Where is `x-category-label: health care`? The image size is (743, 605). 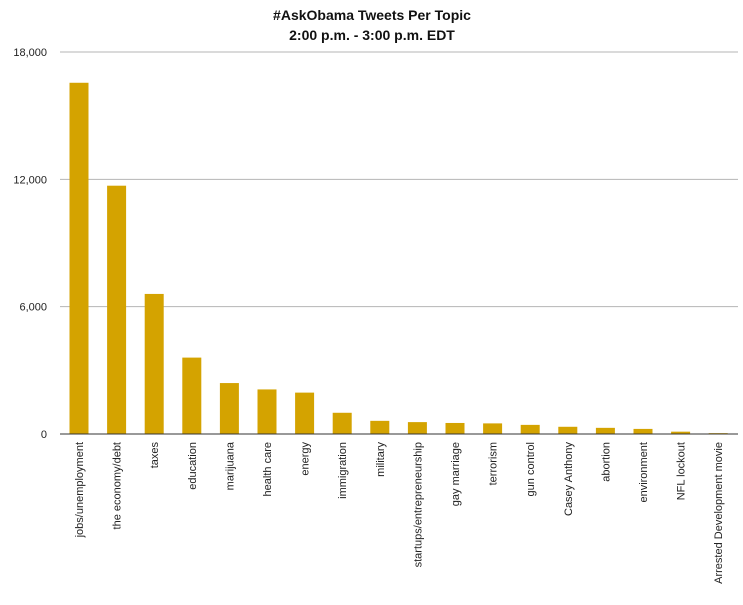 x-category-label: health care is located at coordinates (268, 469).